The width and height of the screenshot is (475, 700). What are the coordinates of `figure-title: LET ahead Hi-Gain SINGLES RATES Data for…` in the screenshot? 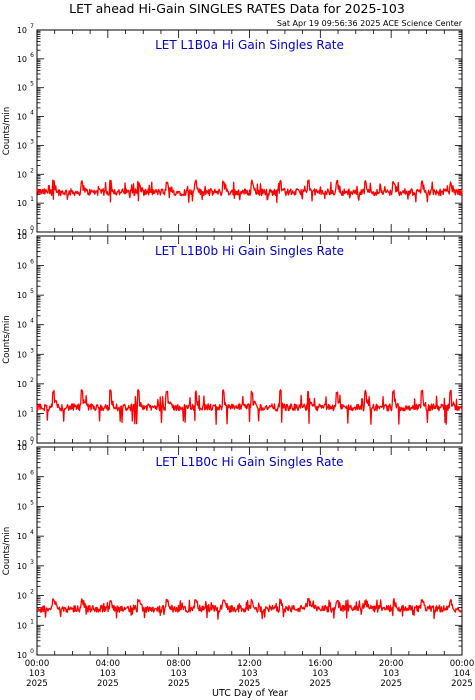 It's located at (237, 8).